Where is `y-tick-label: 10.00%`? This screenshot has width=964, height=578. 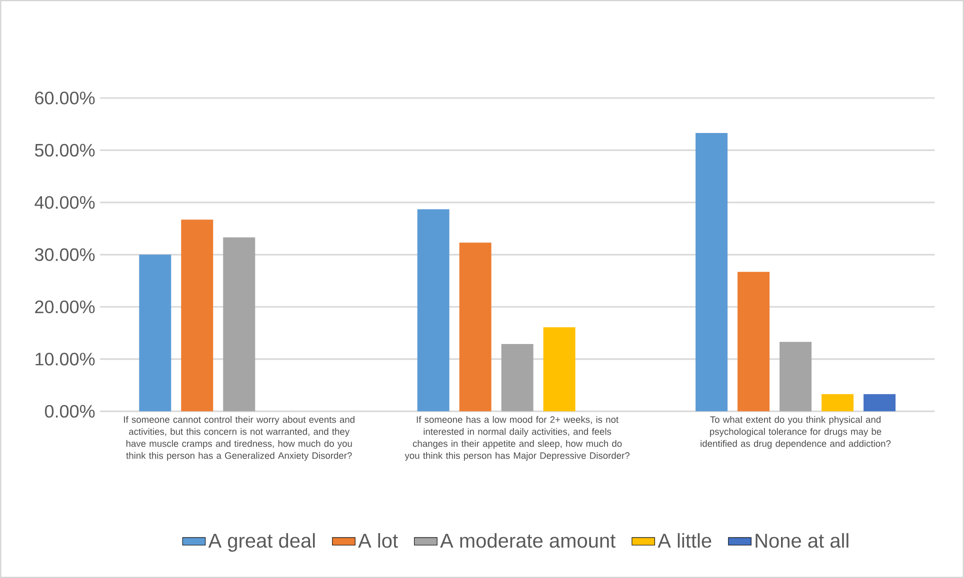
y-tick-label: 10.00% is located at coordinates (65, 359).